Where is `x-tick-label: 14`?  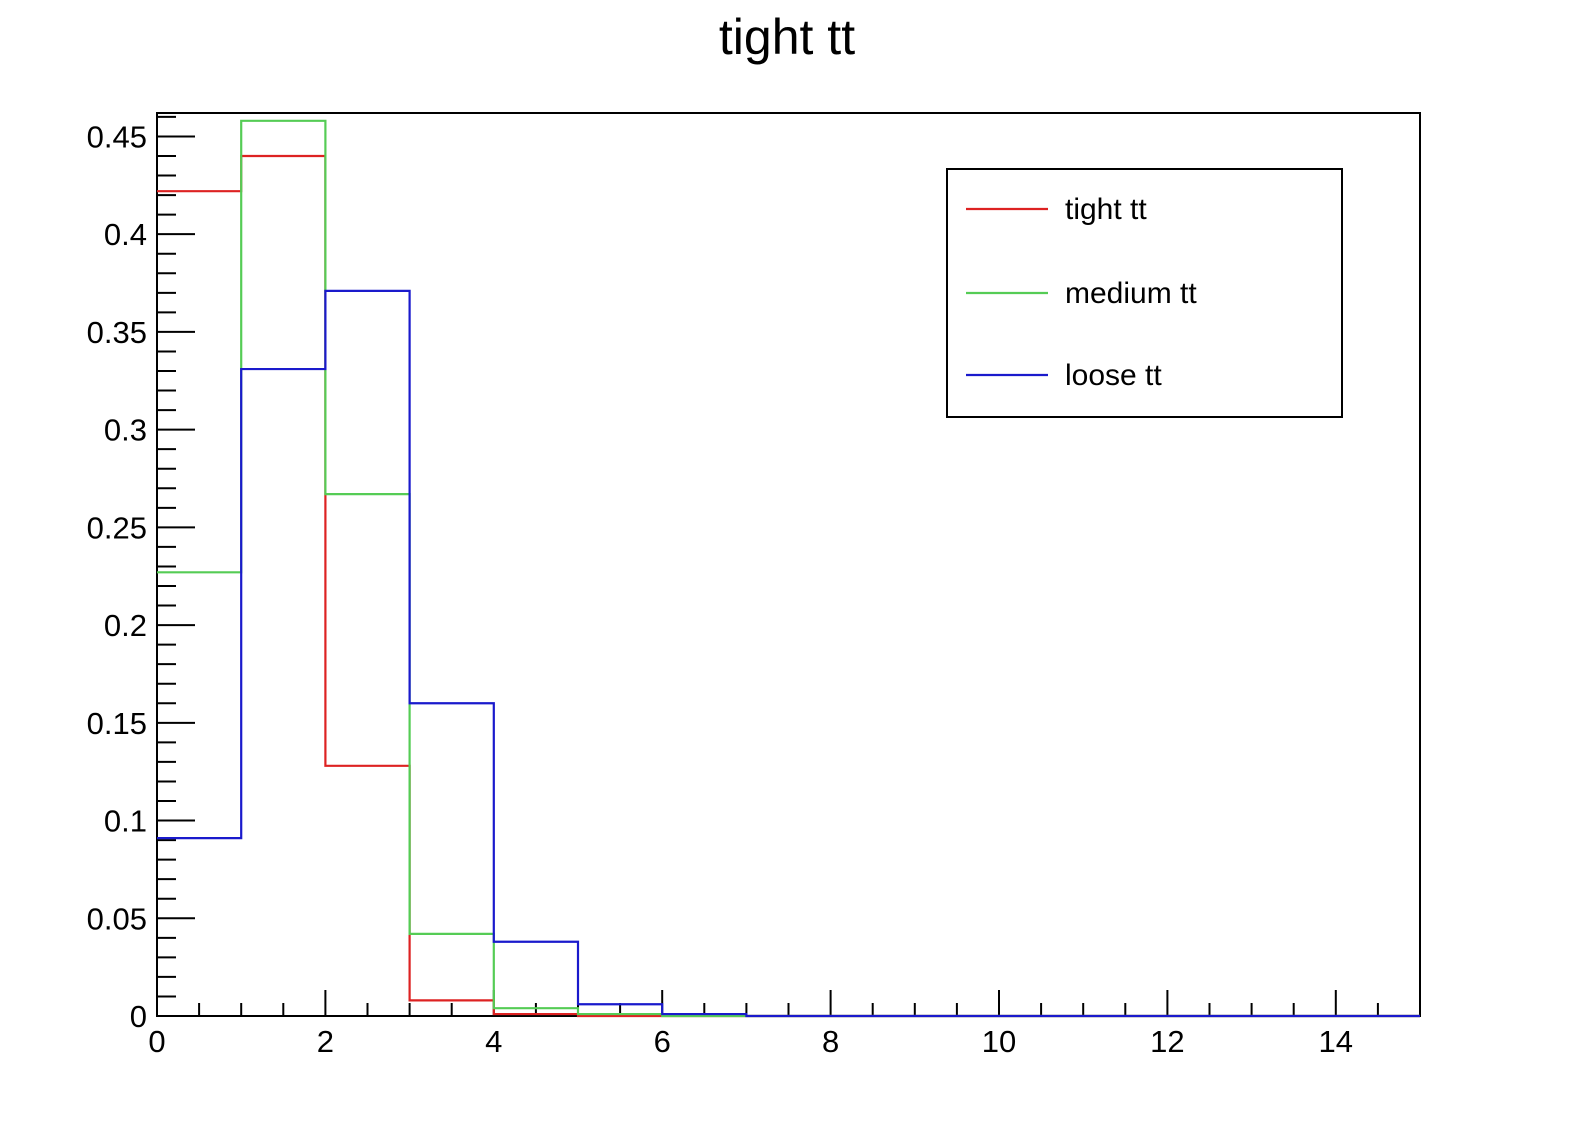
x-tick-label: 14 is located at coordinates (1336, 1041).